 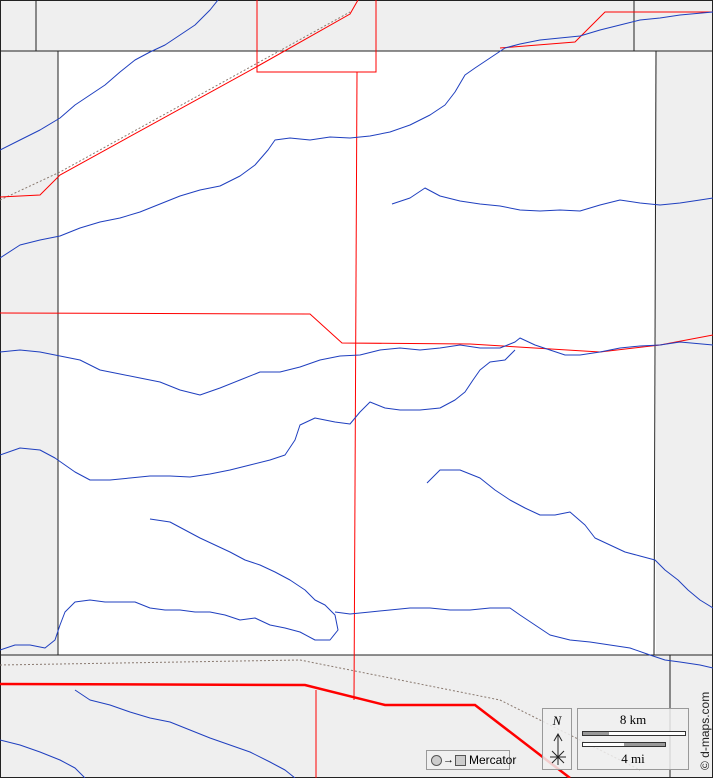 What do you see at coordinates (705, 730) in the screenshot?
I see `credit-text: © d-maps.com` at bounding box center [705, 730].